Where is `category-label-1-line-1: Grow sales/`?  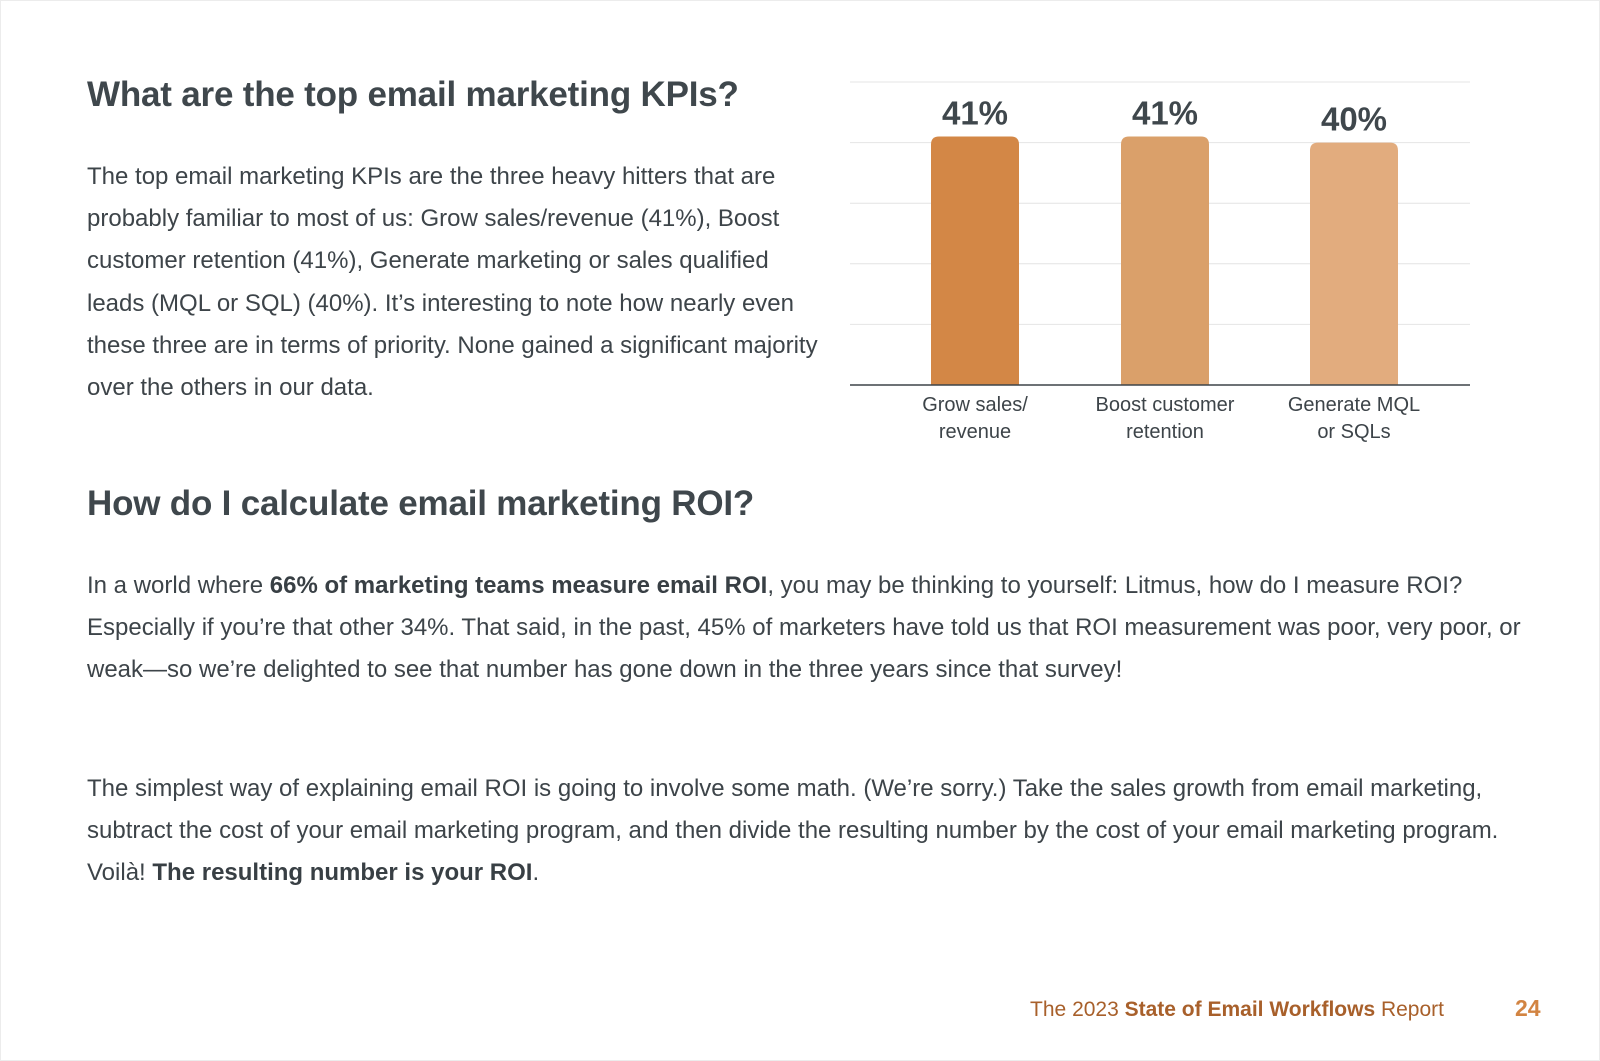 category-label-1-line-1: Grow sales/ is located at coordinates (975, 405).